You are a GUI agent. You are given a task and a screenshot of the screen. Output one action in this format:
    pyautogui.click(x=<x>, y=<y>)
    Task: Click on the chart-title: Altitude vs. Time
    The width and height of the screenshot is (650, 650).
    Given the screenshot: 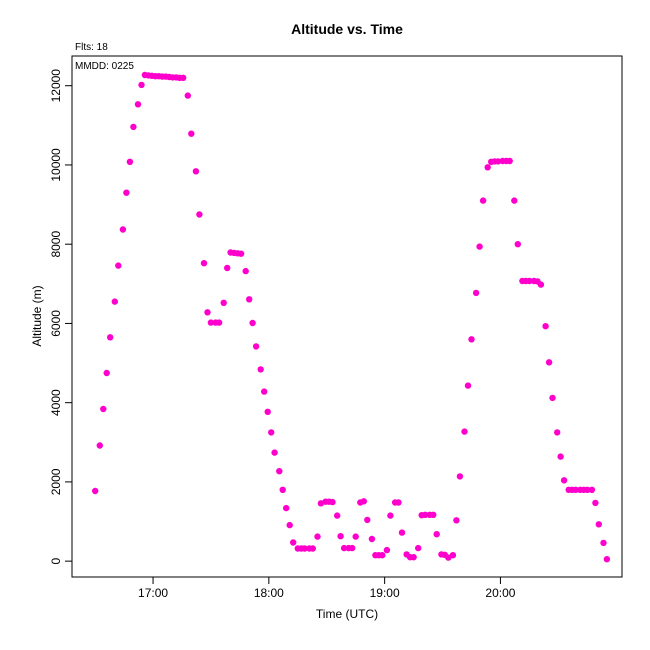 What is the action you would take?
    pyautogui.click(x=347, y=29)
    